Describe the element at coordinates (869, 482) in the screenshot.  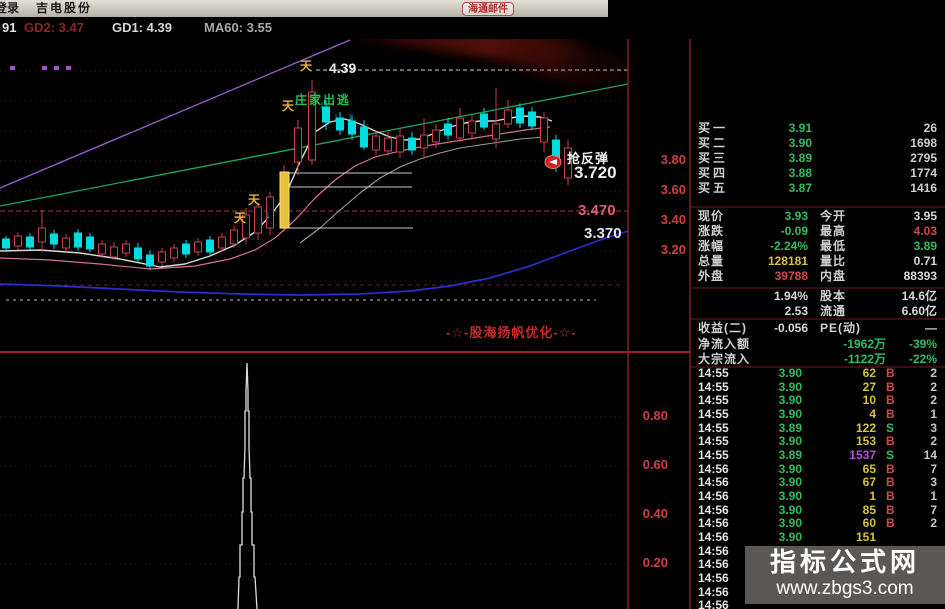
I see `tick-volume: 67` at that location.